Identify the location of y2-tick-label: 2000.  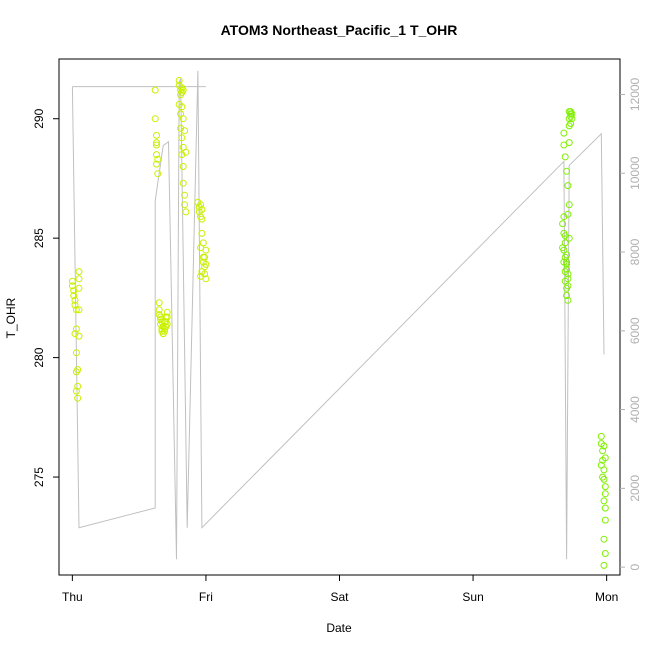
(635, 488).